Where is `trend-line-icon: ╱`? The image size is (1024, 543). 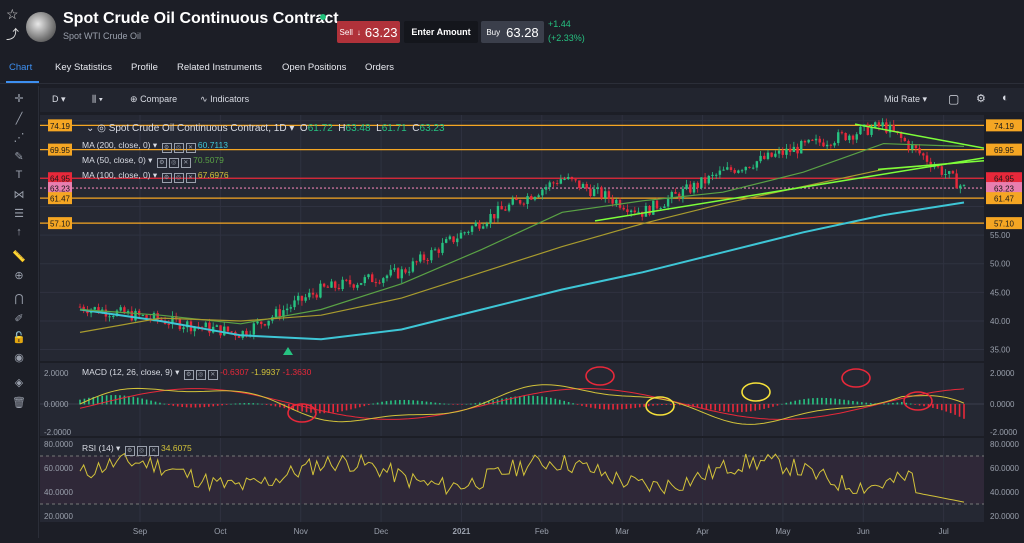 trend-line-icon: ╱ is located at coordinates (19, 119).